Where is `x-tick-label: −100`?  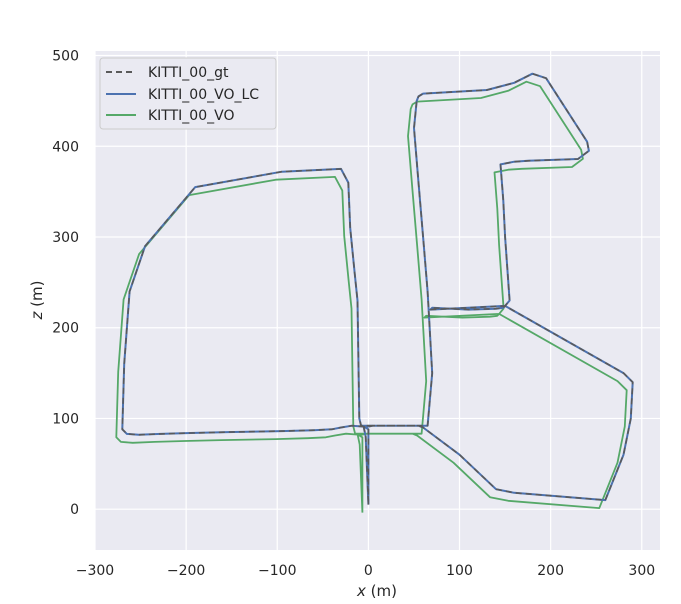 x-tick-label: −100 is located at coordinates (277, 571).